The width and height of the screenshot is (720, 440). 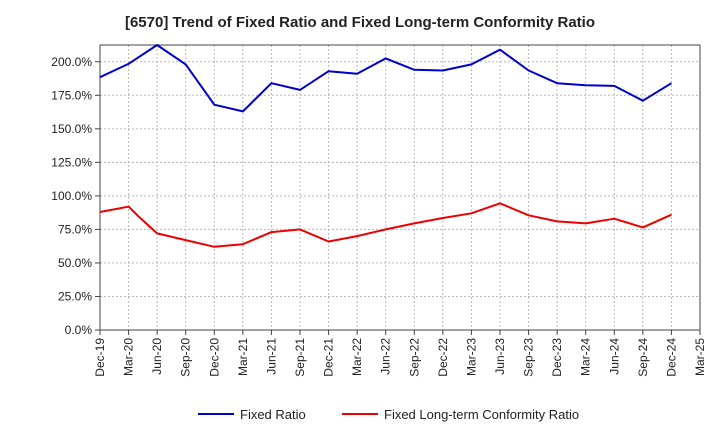 I want to click on x-tick-label: Dec-19, so click(x=100, y=357).